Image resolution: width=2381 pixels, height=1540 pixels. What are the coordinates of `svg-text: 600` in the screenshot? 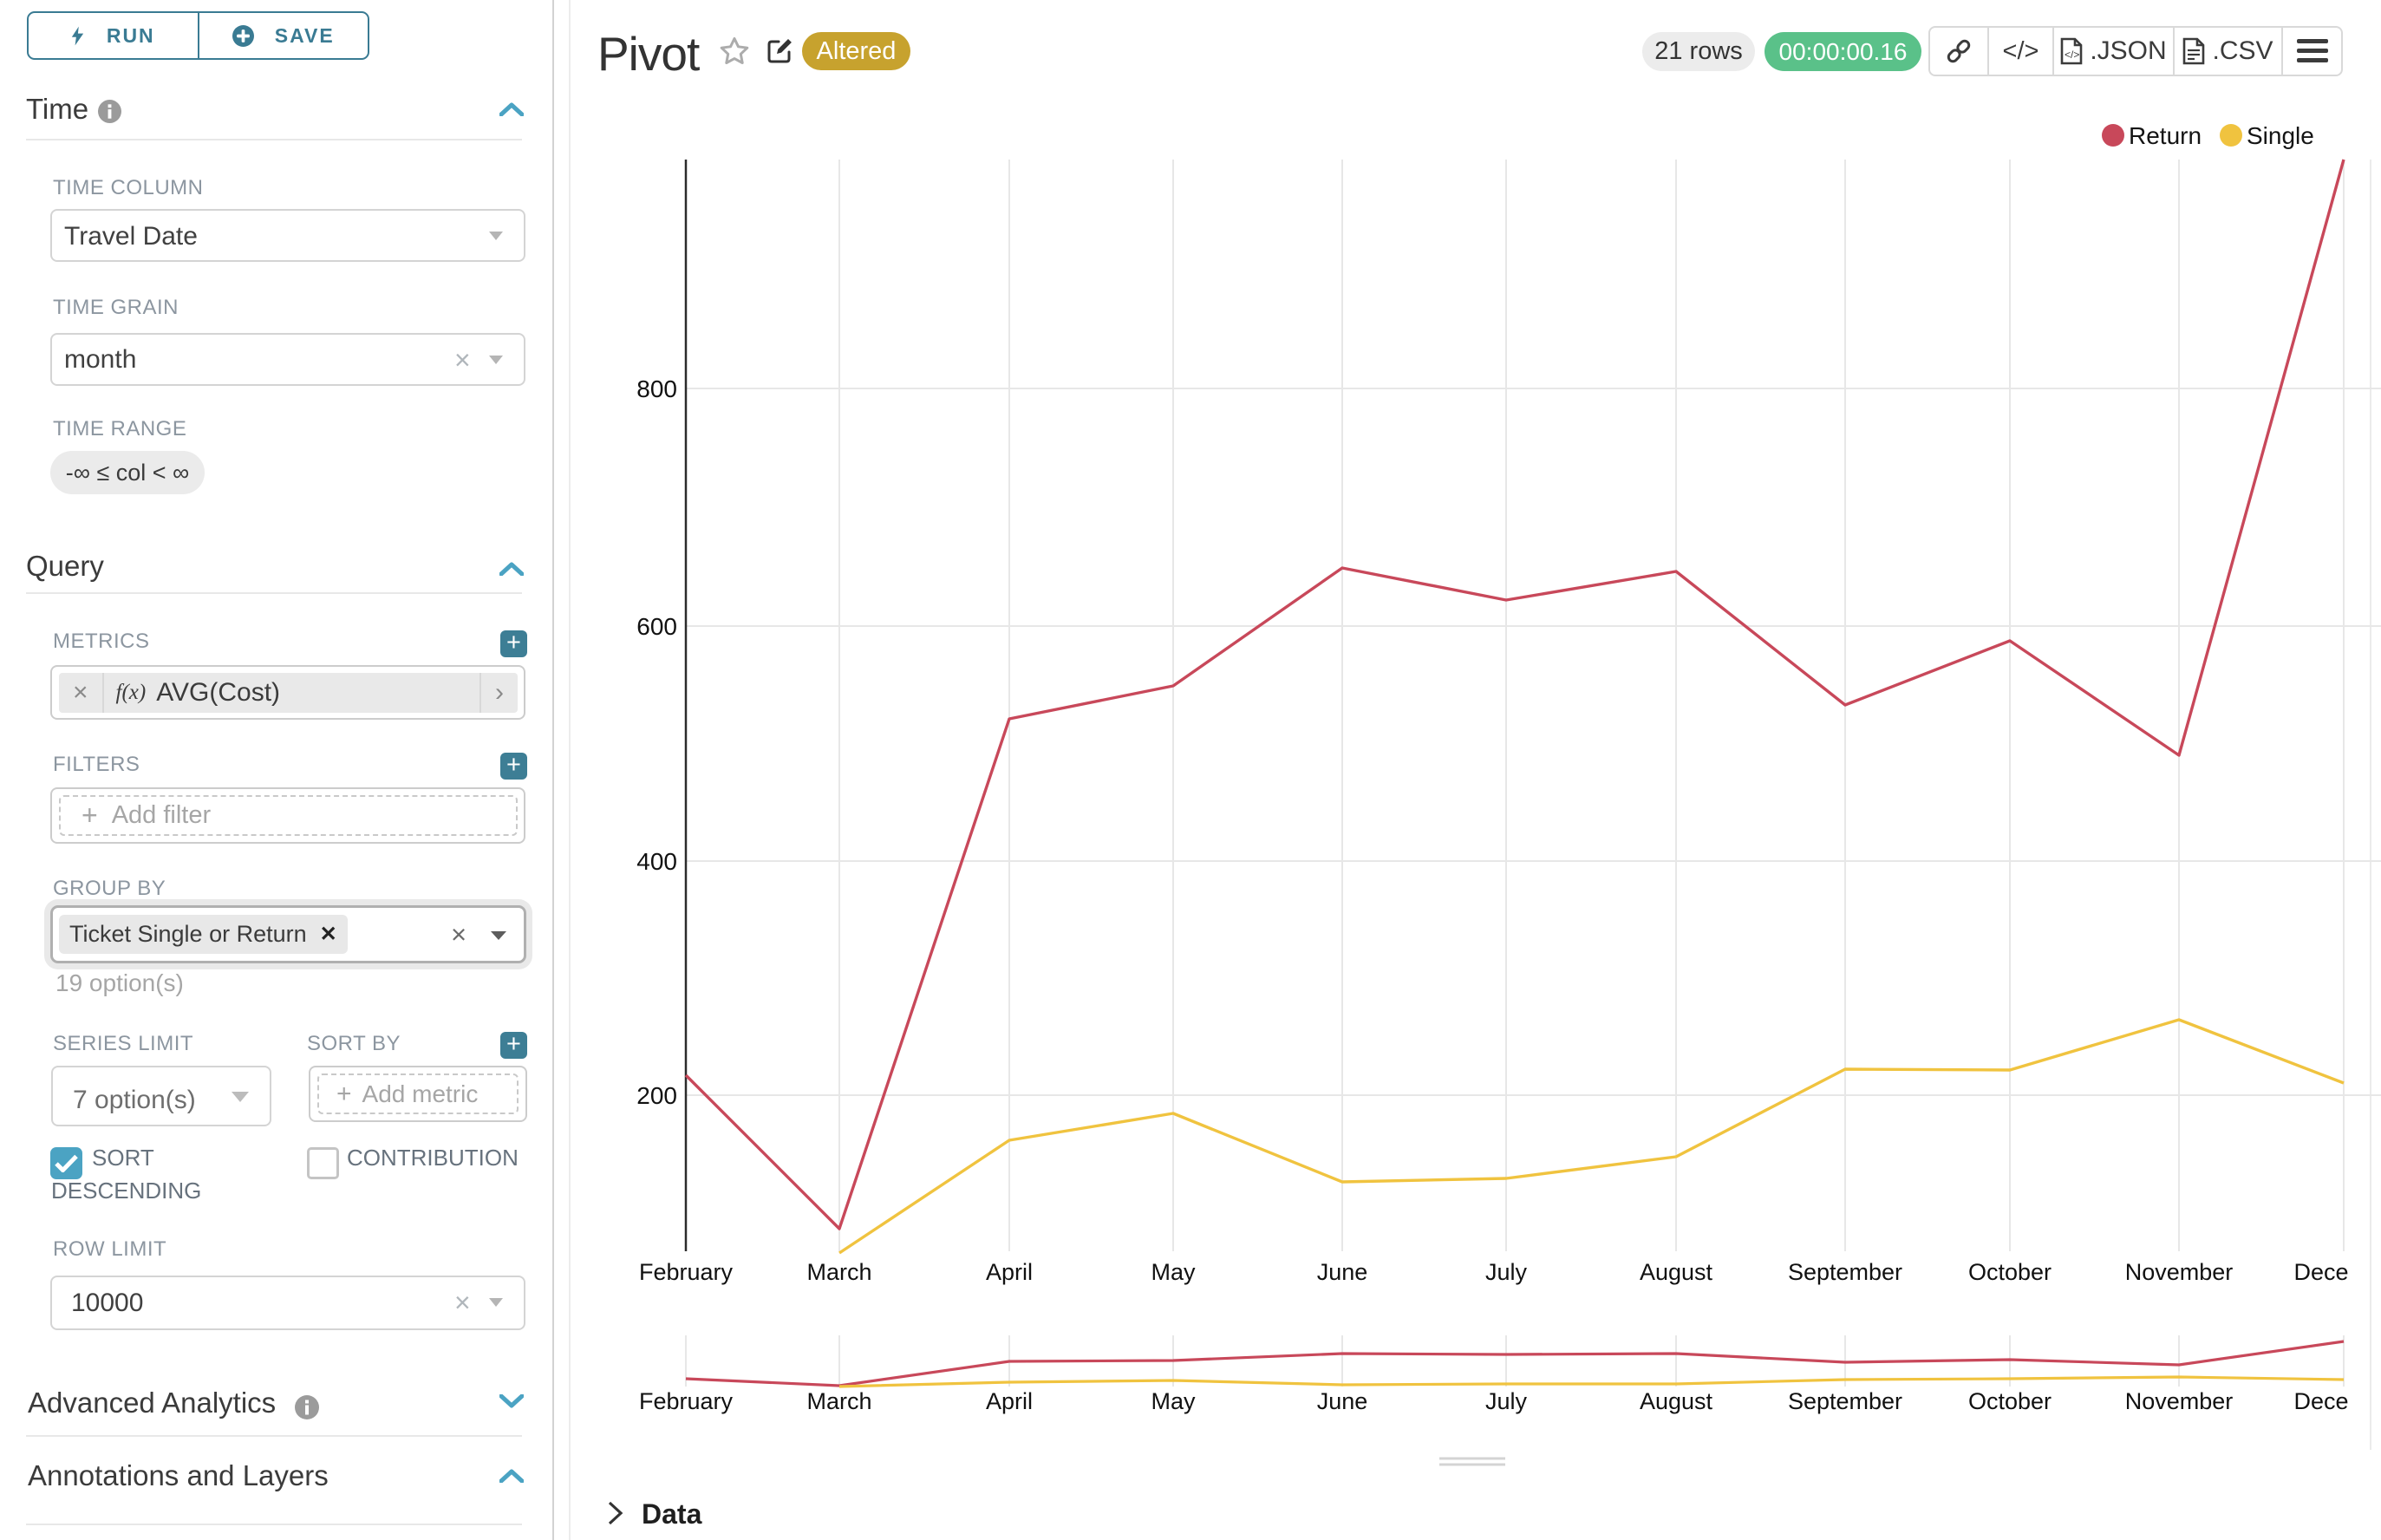 It's located at (656, 626).